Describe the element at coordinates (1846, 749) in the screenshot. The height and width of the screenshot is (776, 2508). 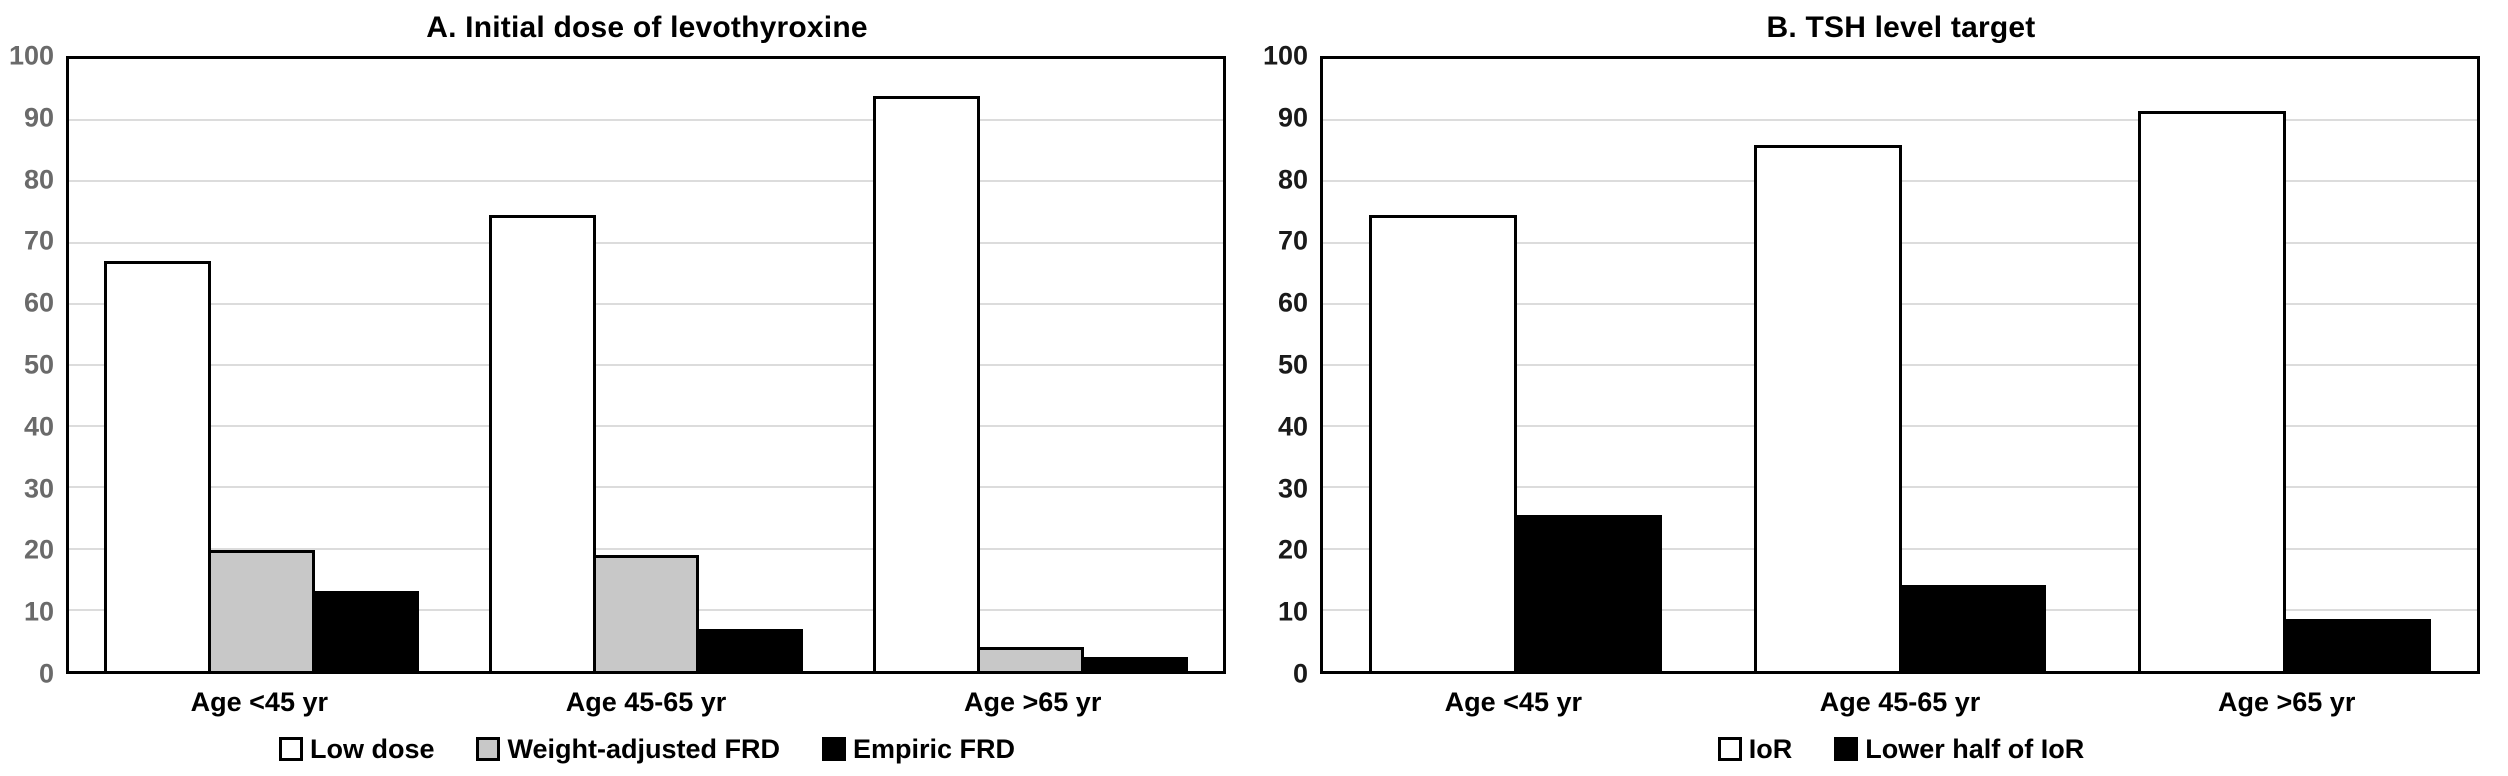
I see `legend-swatch-lower-half-of-ior` at that location.